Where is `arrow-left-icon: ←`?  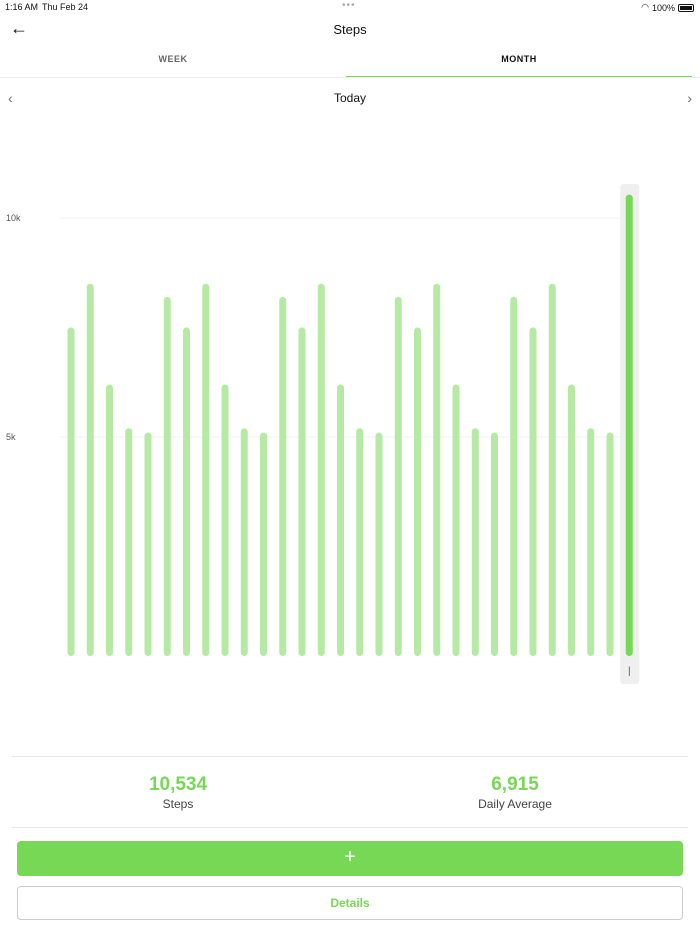
arrow-left-icon: ← is located at coordinates (19, 28).